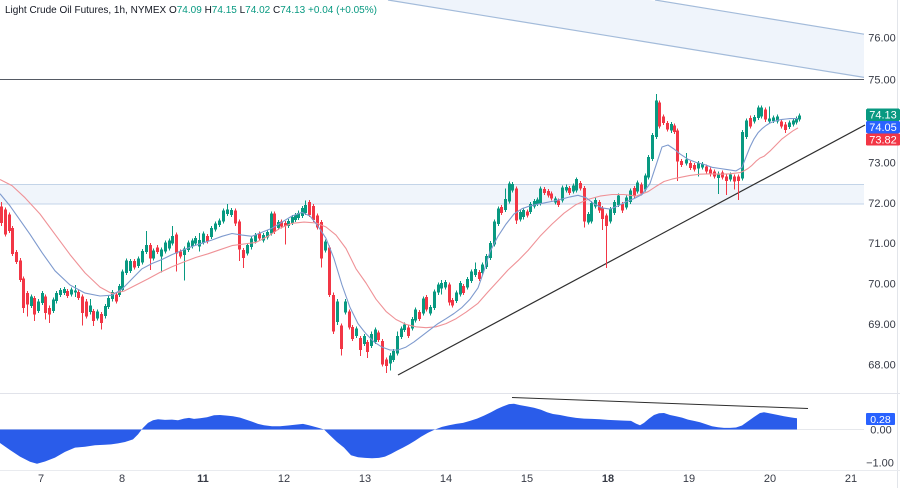 Image resolution: width=900 pixels, height=488 pixels. What do you see at coordinates (882, 39) in the screenshot?
I see `svg-text: 76.00` at bounding box center [882, 39].